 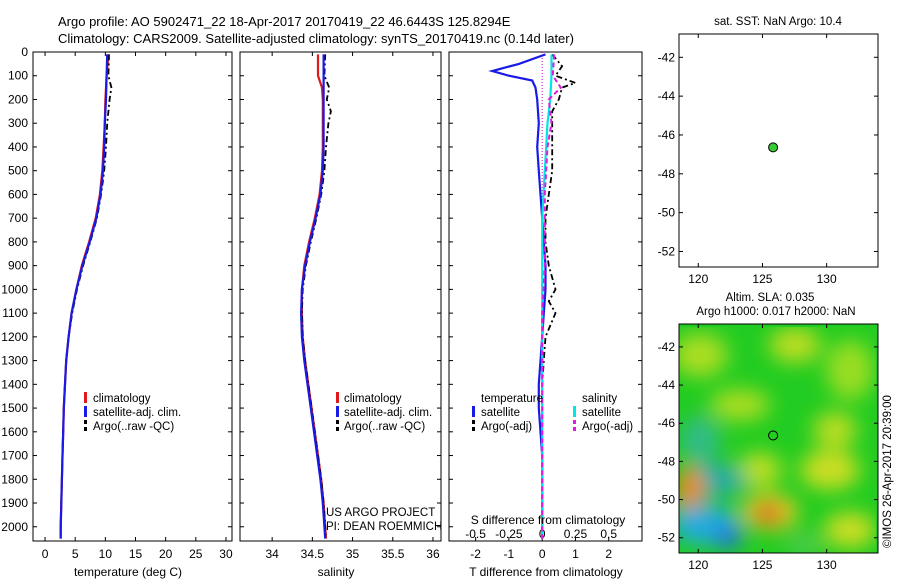 I want to click on salinity-axis-label: salinity, so click(x=336, y=572).